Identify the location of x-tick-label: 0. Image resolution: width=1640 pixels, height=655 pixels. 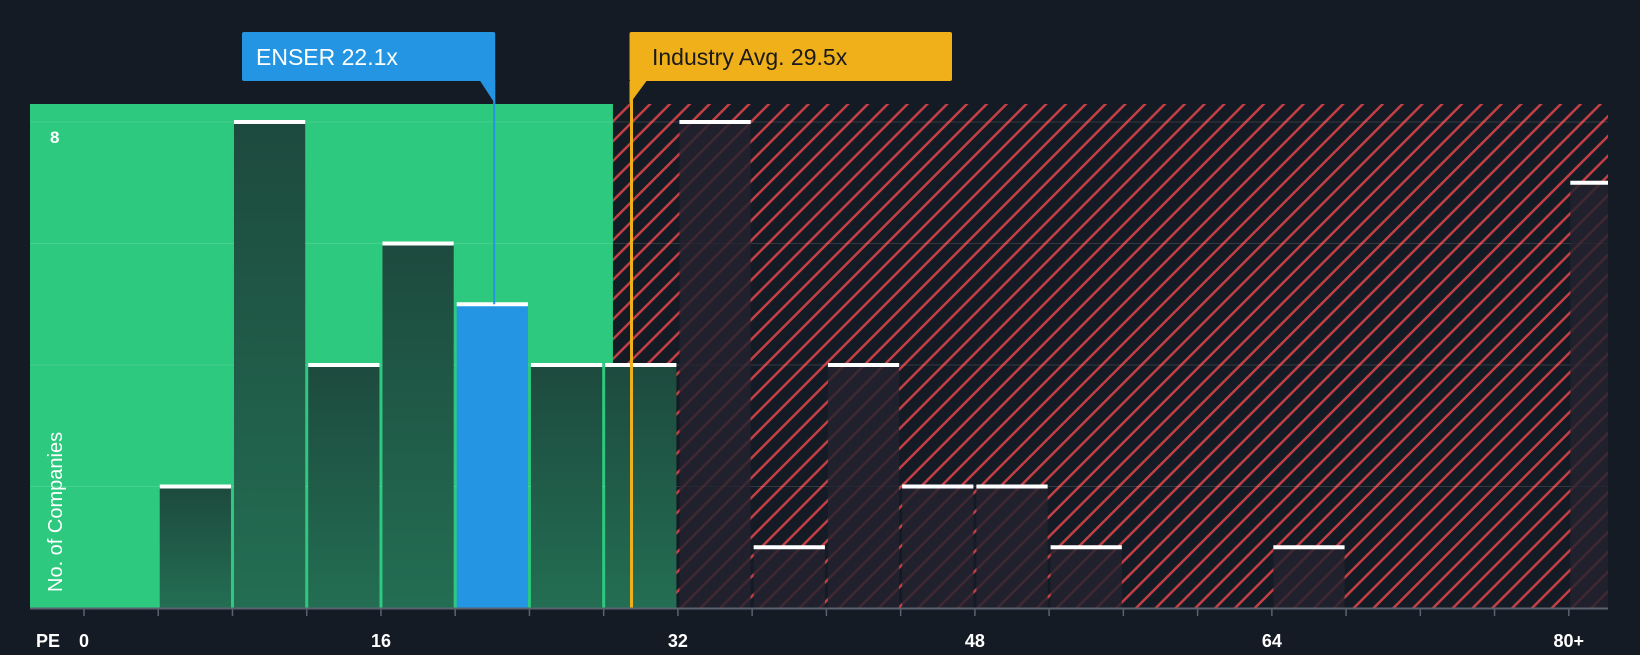
(84, 640).